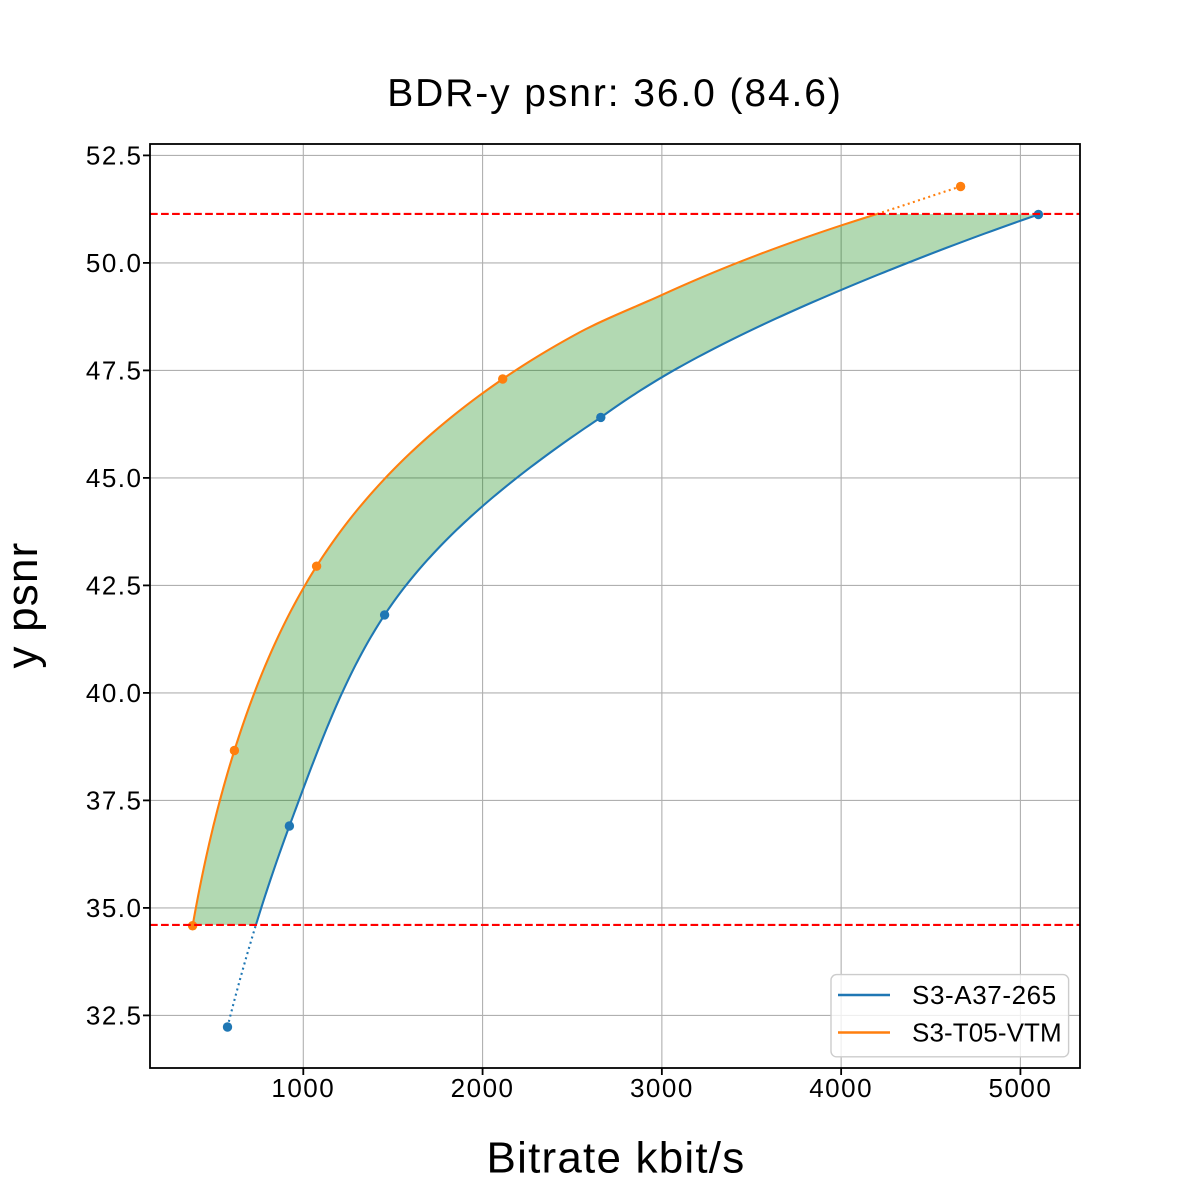 This screenshot has width=1200, height=1200. What do you see at coordinates (483, 1088) in the screenshot?
I see `svg-text: 2000` at bounding box center [483, 1088].